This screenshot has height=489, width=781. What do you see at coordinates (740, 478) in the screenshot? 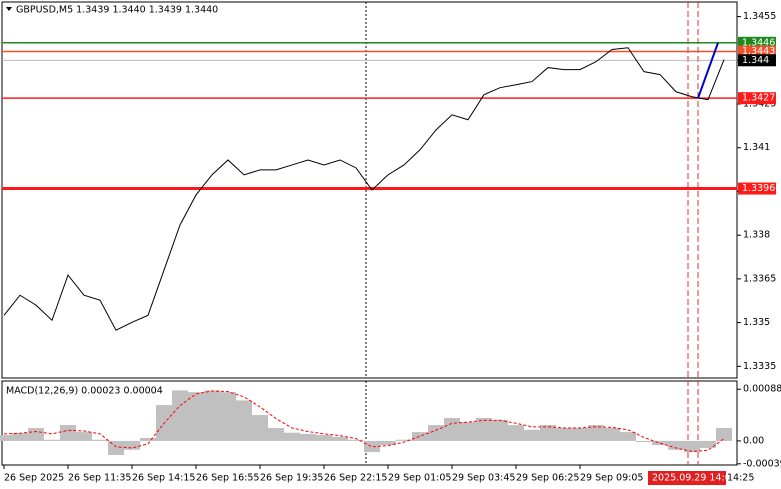
I see `time-annotation: 14:25` at bounding box center [740, 478].